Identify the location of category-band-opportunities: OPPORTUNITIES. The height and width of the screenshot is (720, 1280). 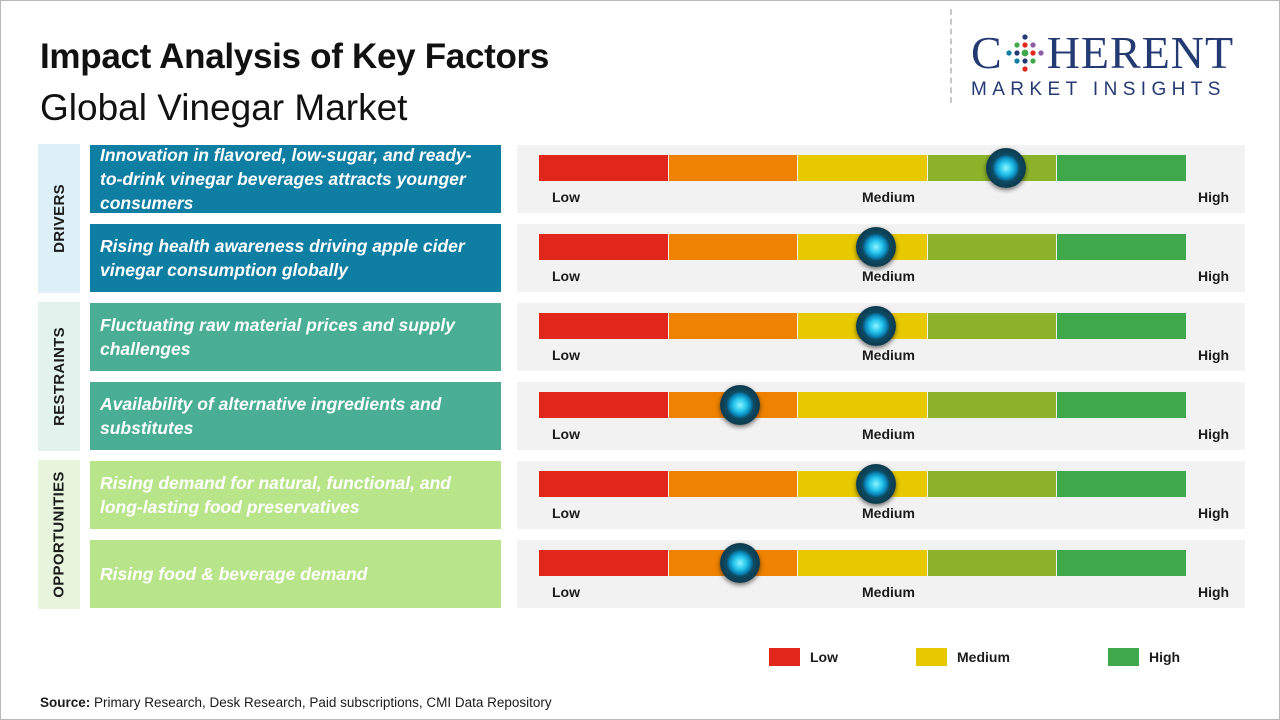
(59, 534).